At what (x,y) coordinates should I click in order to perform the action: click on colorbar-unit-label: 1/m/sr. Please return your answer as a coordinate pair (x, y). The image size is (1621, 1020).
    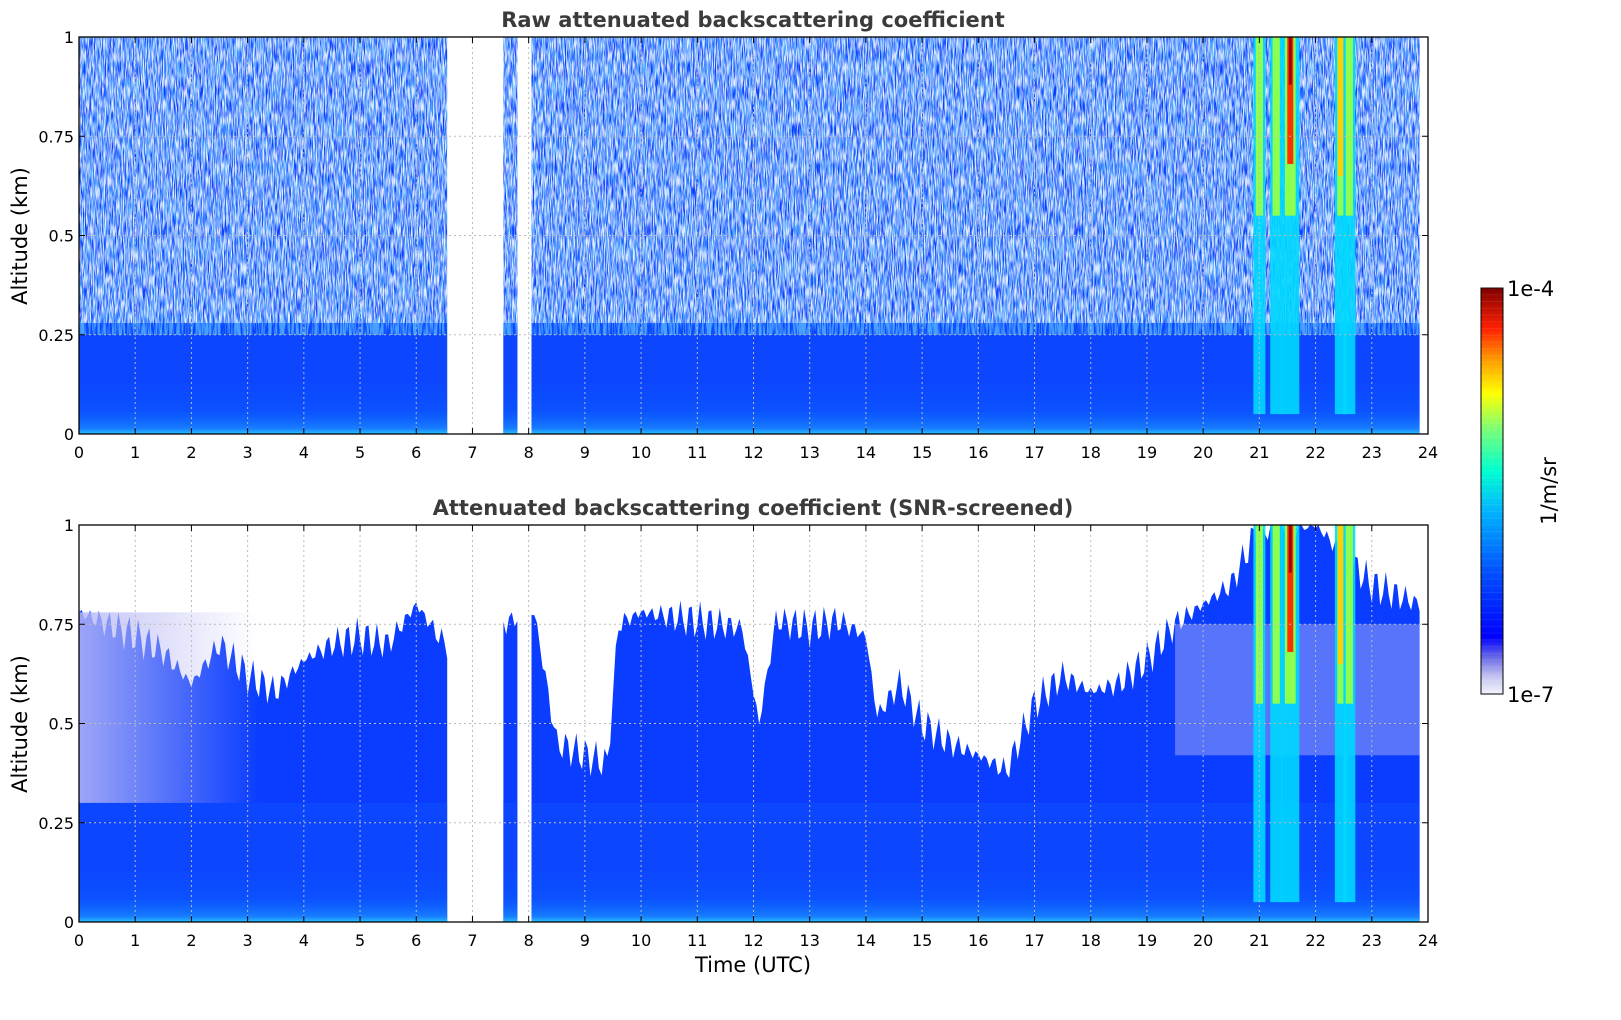
    Looking at the image, I should click on (1549, 491).